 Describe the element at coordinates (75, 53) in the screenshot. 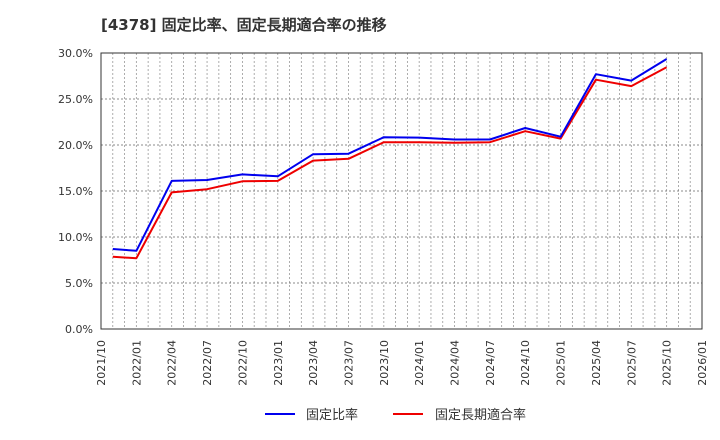

I see `y-tick-label: 30.0%` at that location.